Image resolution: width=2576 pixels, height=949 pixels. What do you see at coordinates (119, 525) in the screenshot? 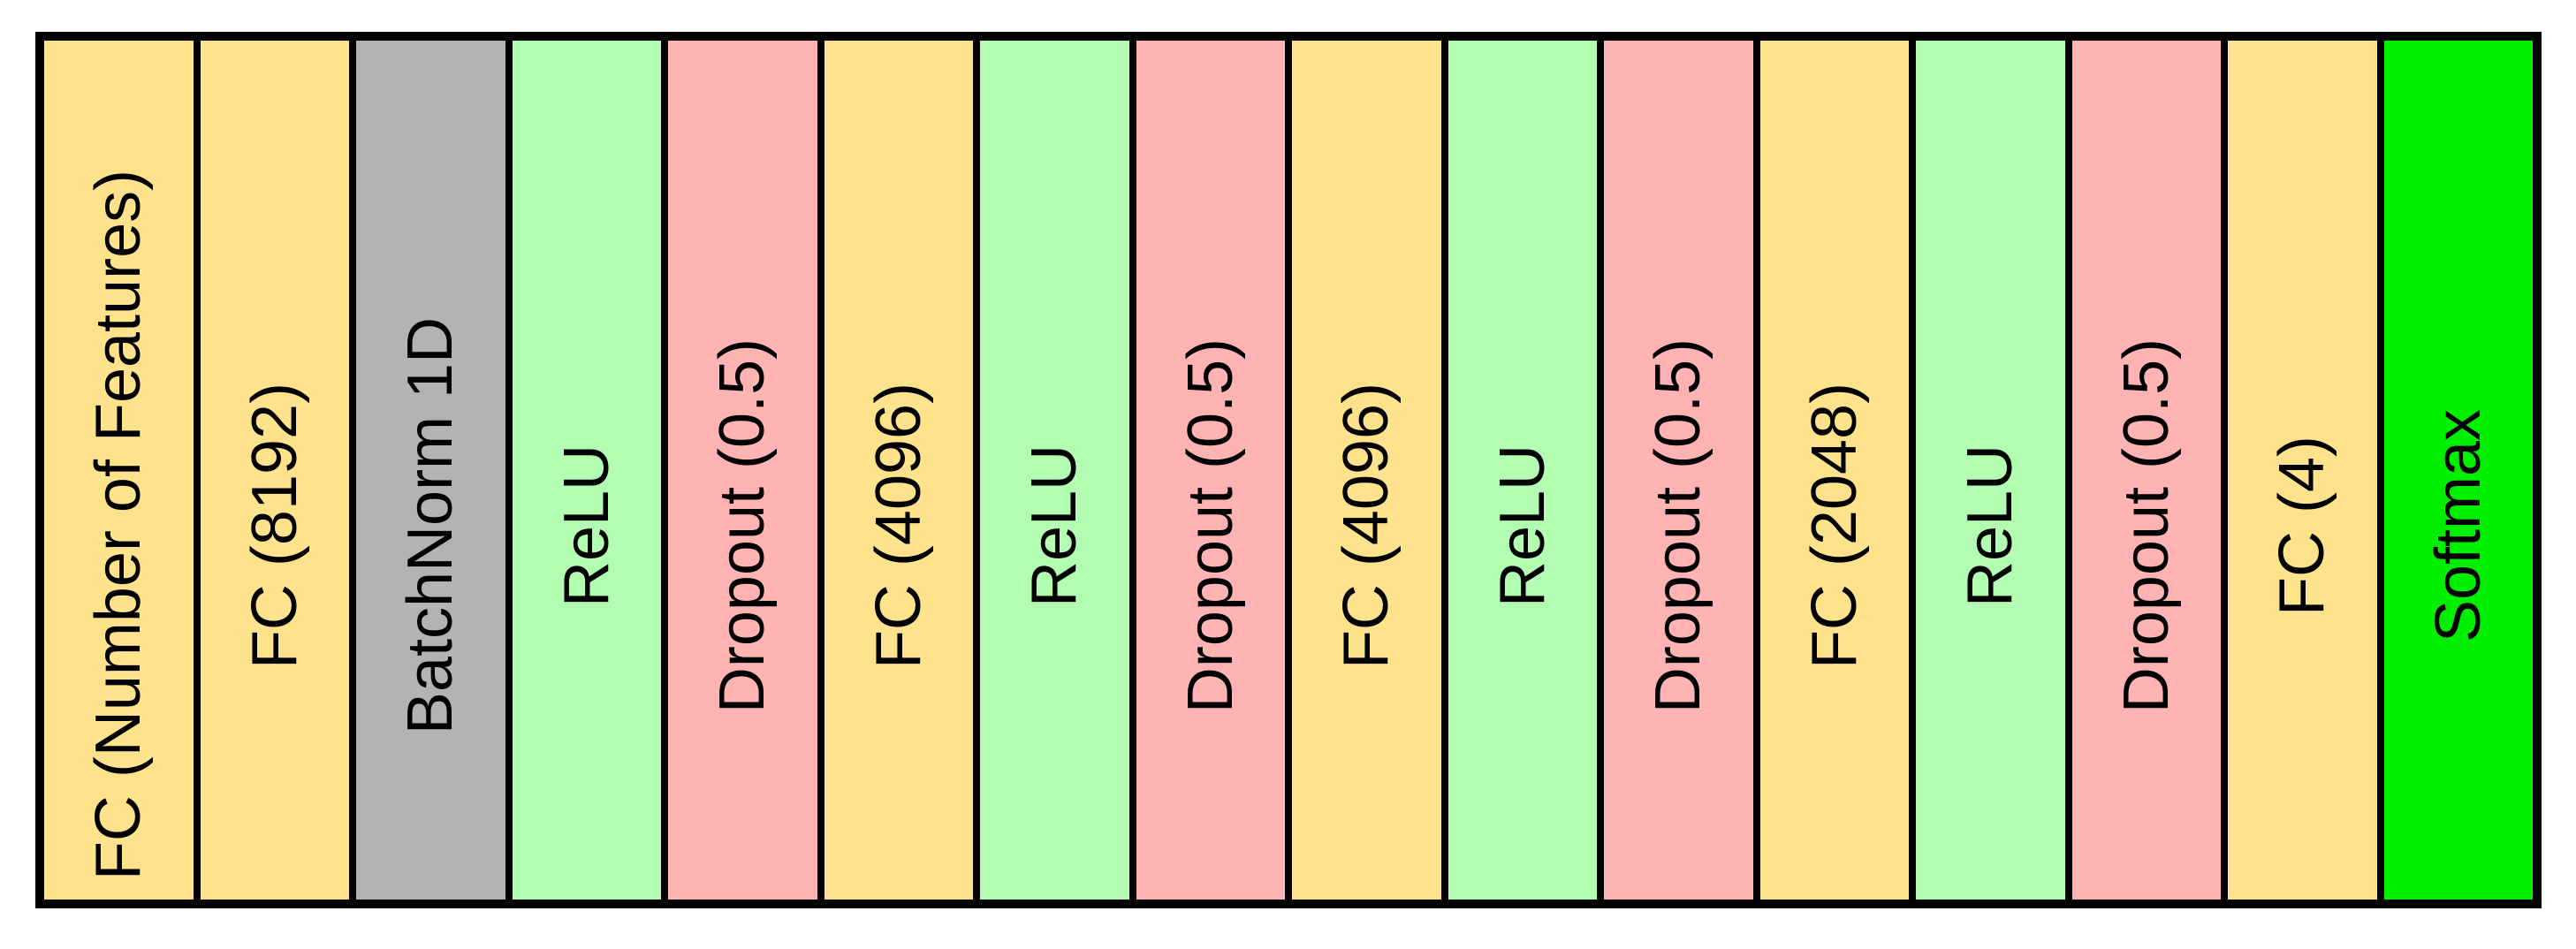
I see `layer-label: FC (Number of Features)` at bounding box center [119, 525].